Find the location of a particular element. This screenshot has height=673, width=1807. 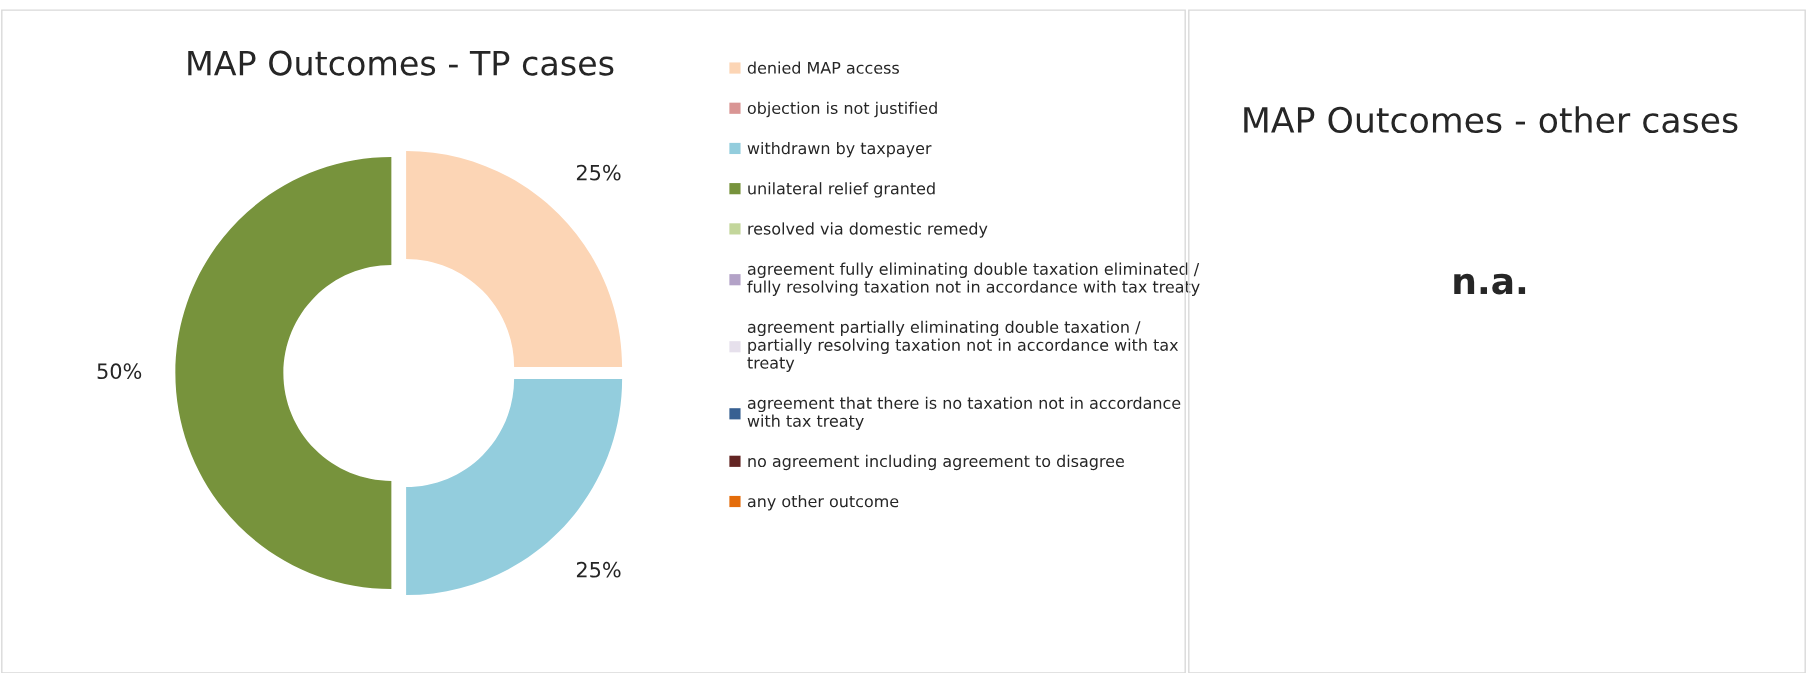

text: MAP Outcomes - other cases is located at coordinates (1491, 120).